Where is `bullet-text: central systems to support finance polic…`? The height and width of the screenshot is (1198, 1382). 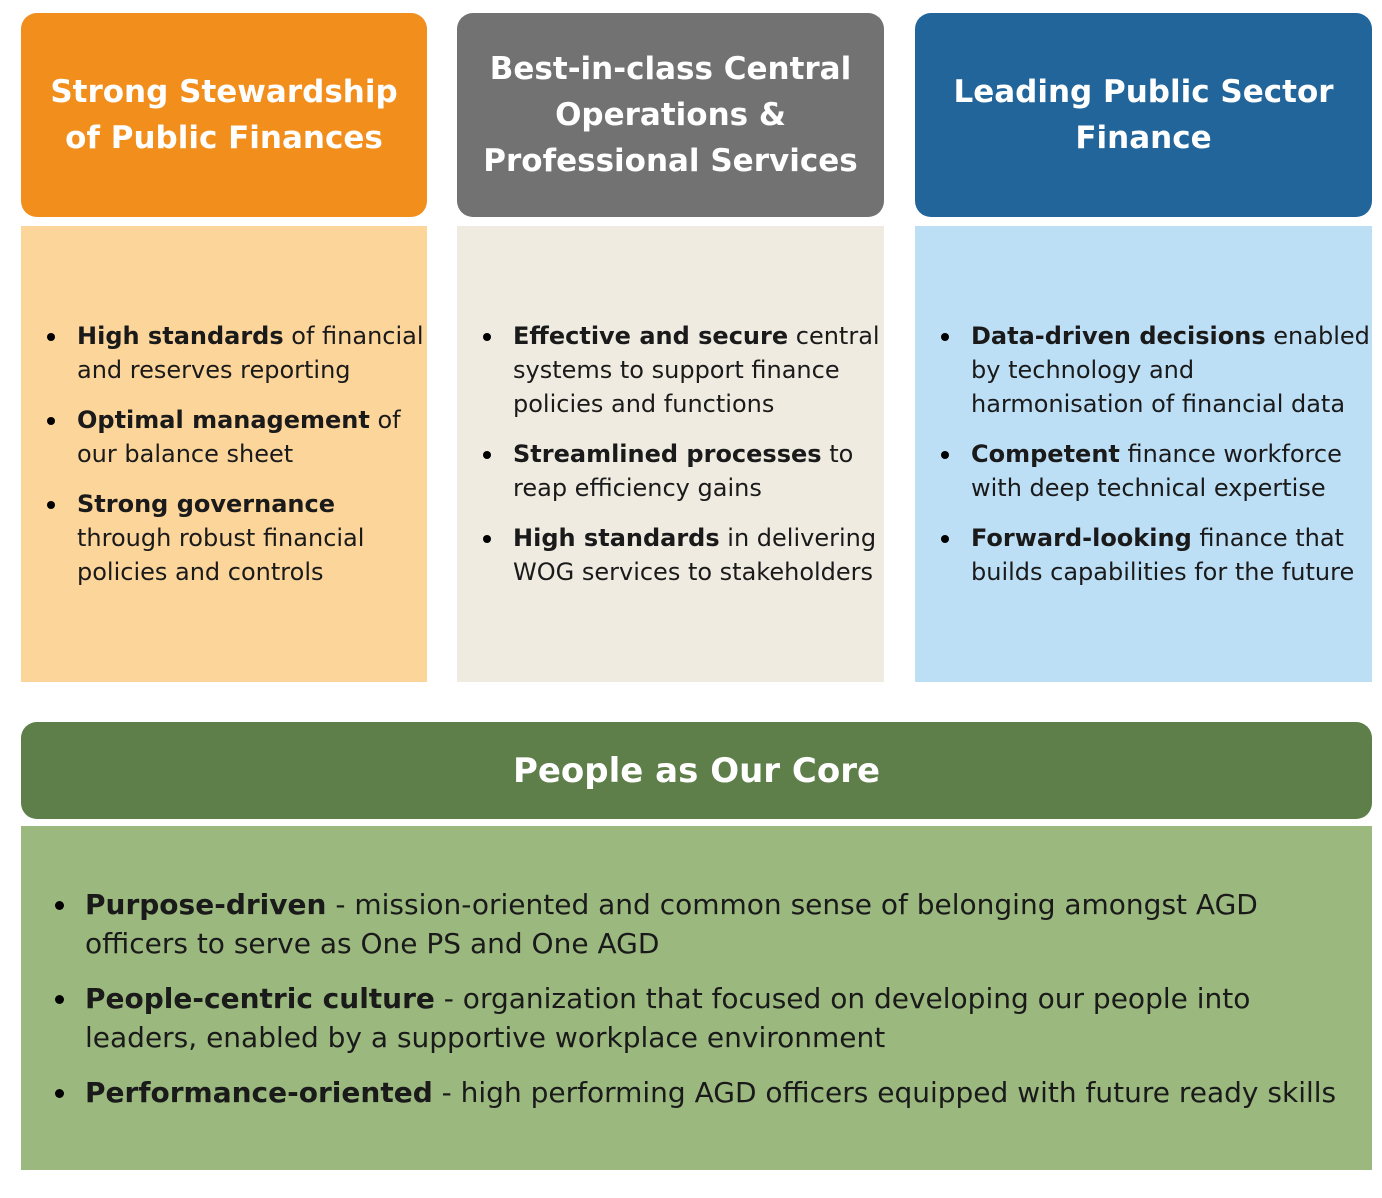
bullet-text: central systems to support finance polic… is located at coordinates (696, 370).